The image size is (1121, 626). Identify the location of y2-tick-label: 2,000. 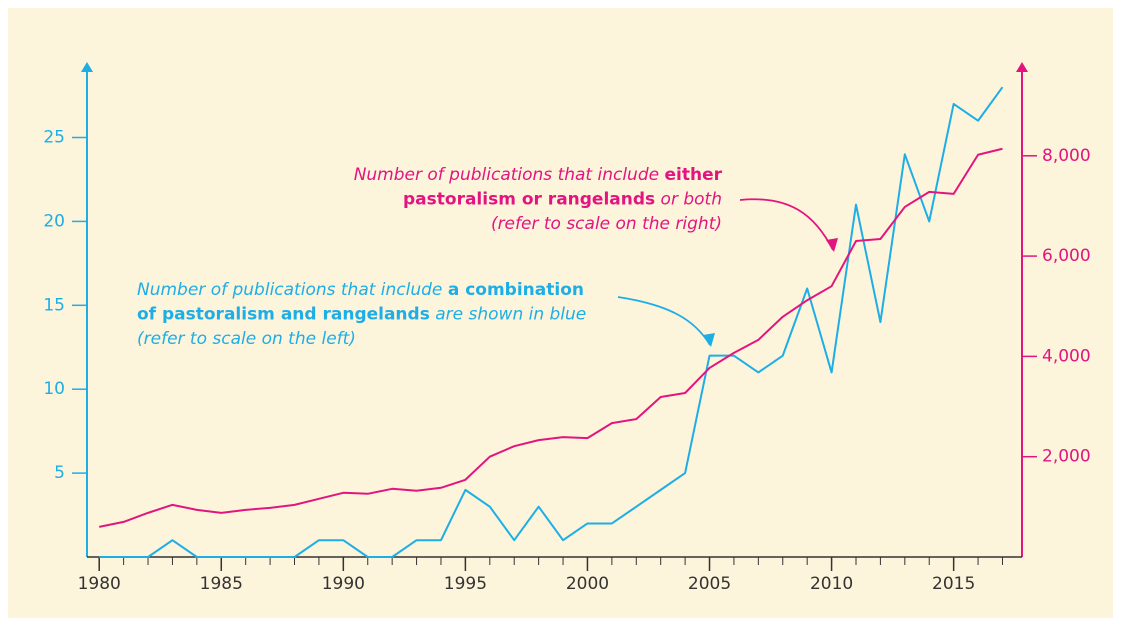
(1066, 457).